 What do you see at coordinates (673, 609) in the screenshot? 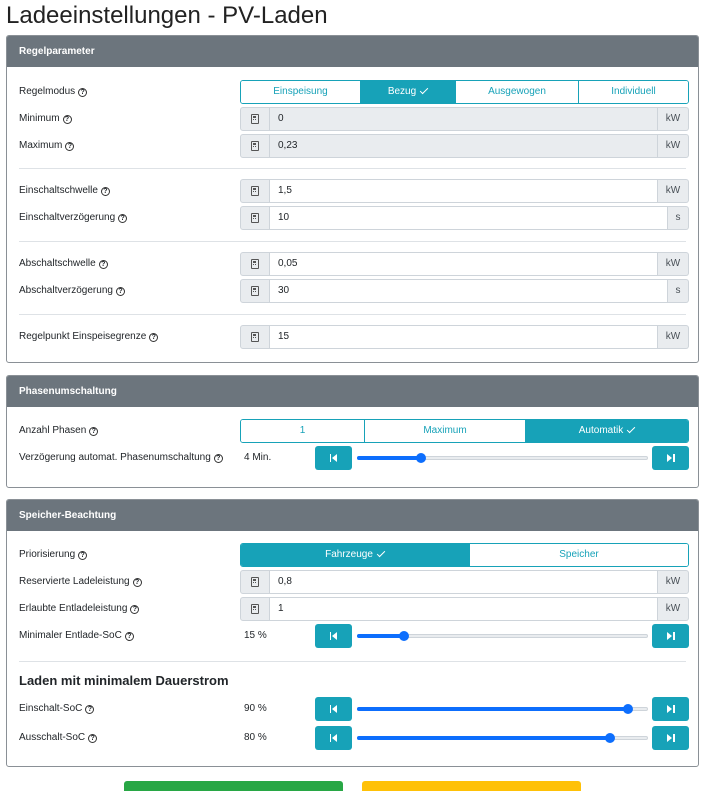
I see `erlaubte-unit: kW` at bounding box center [673, 609].